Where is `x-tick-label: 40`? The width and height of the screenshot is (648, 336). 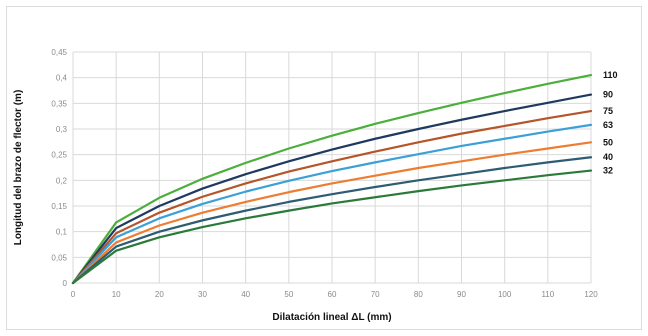
x-tick-label: 40 is located at coordinates (245, 294).